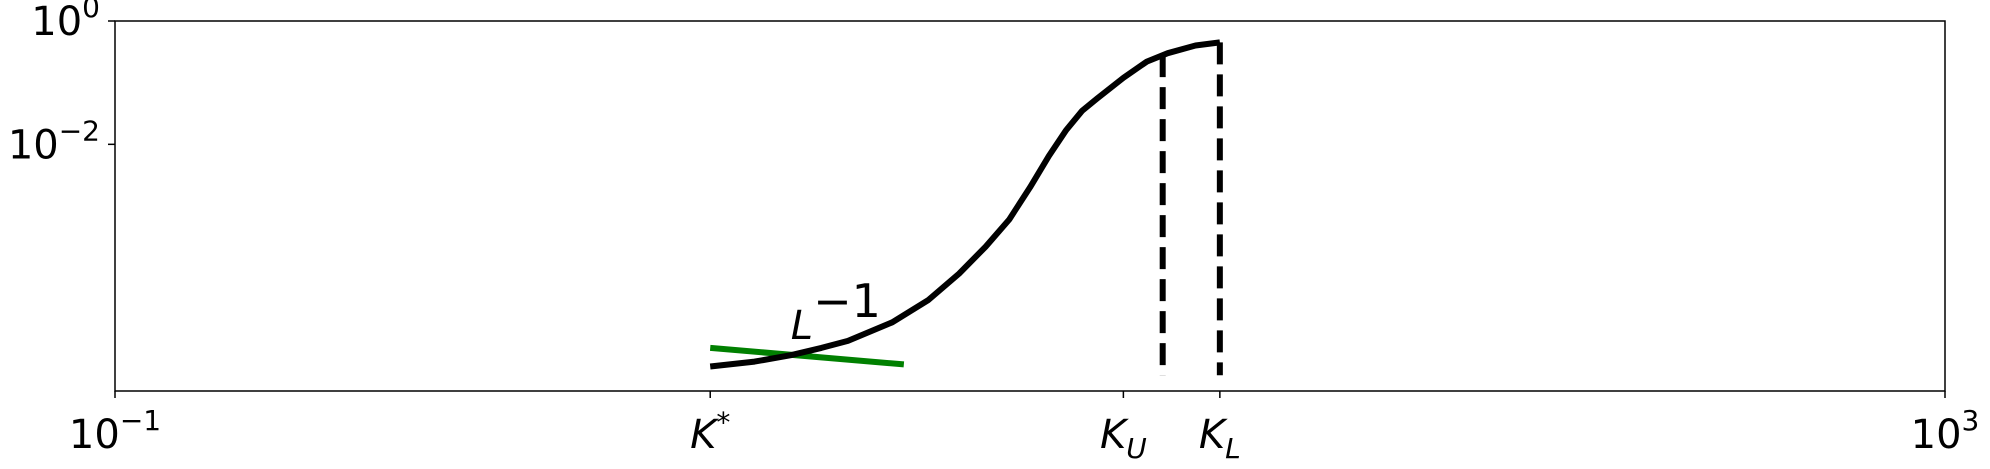  I want to click on reference-label-base: L, so click(802, 326).